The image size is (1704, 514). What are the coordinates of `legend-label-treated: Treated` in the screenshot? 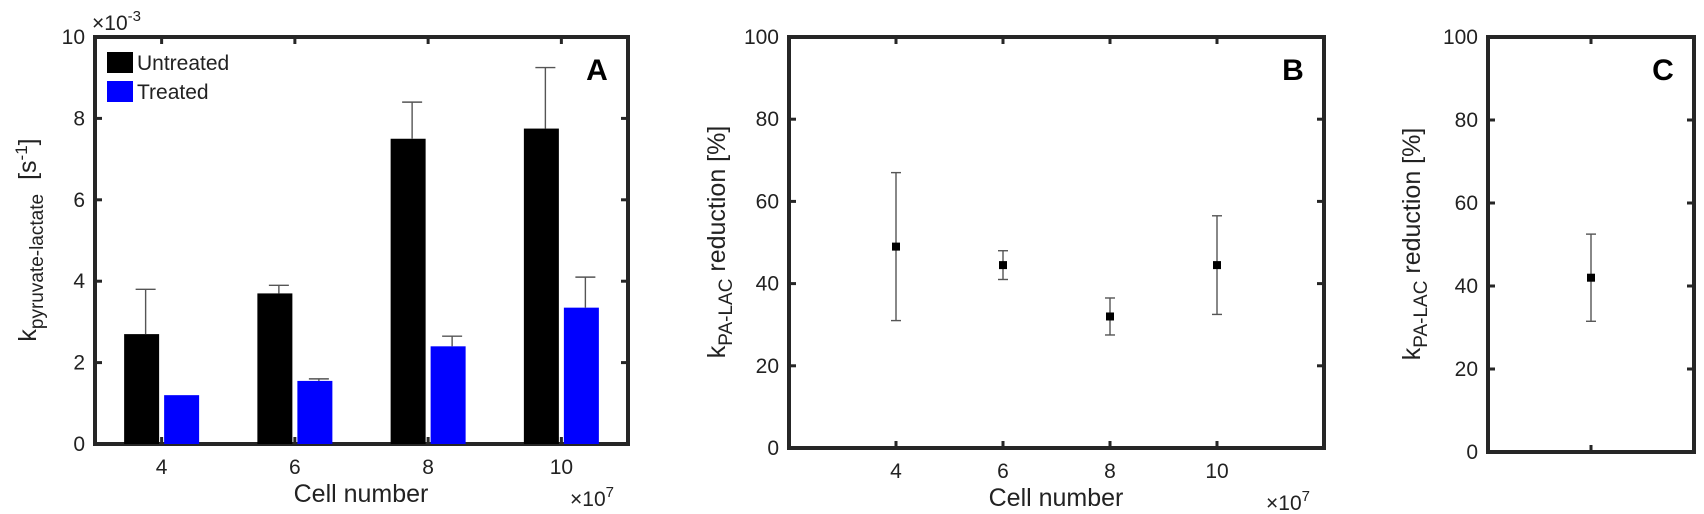 It's located at (173, 92).